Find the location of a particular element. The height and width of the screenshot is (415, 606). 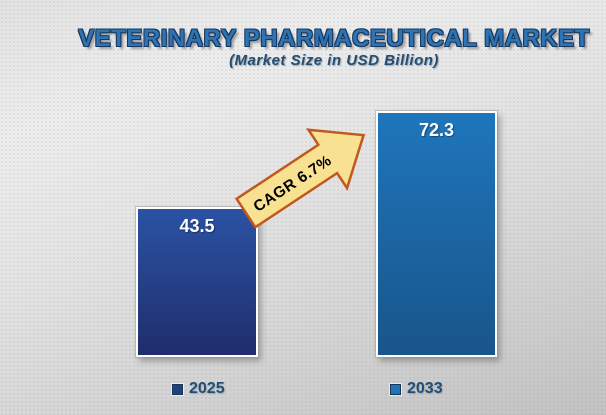

legend-marker-2025-icon is located at coordinates (177, 389).